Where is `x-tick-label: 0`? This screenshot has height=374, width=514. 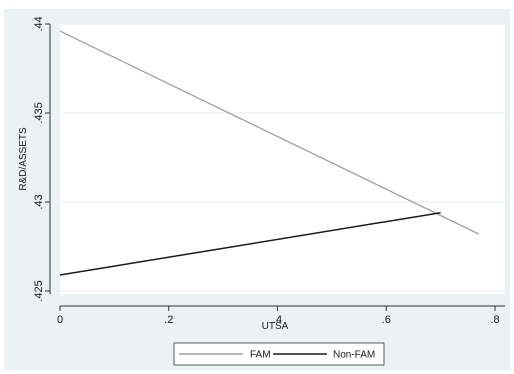
x-tick-label: 0 is located at coordinates (60, 320).